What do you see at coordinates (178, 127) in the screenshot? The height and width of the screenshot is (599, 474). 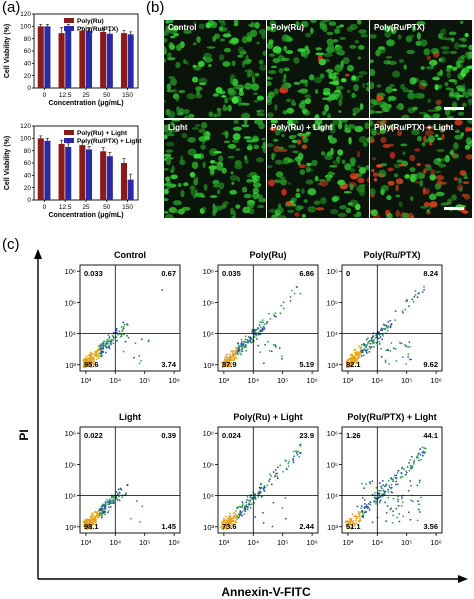 I see `micro-label-light: Light` at bounding box center [178, 127].